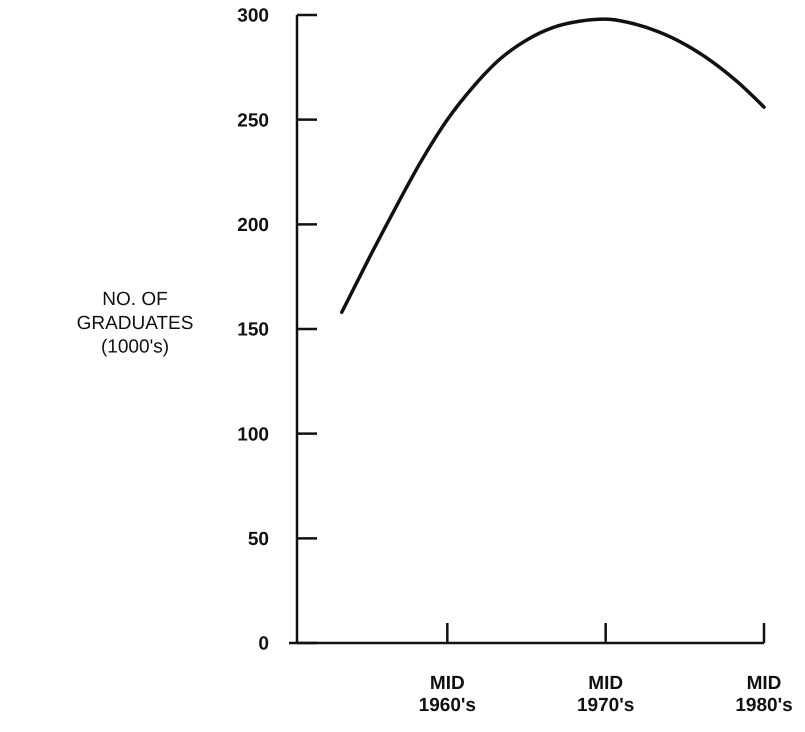  Describe the element at coordinates (253, 16) in the screenshot. I see `y-tick-label: 300` at that location.